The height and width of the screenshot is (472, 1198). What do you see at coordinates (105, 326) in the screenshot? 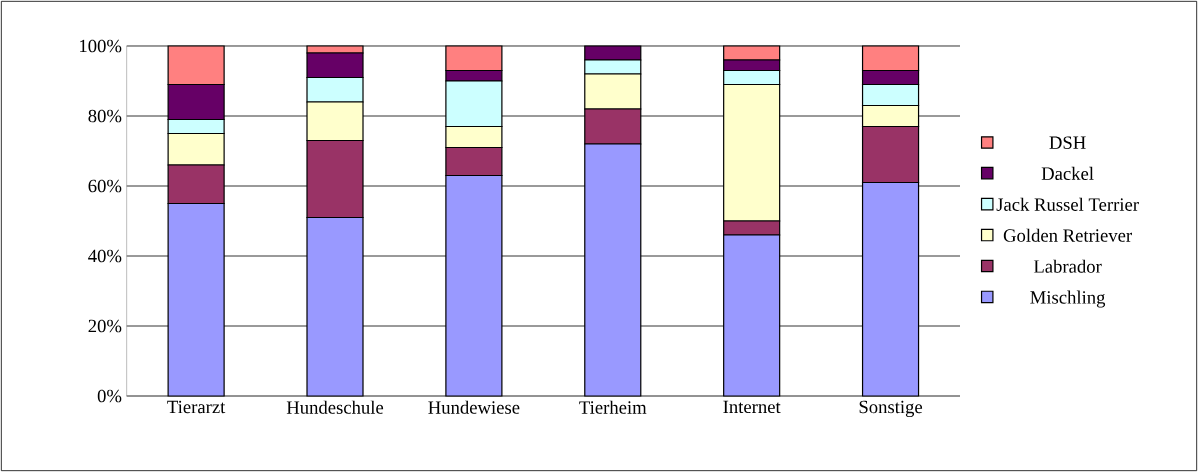
I see `y-tick-label: 20%` at bounding box center [105, 326].